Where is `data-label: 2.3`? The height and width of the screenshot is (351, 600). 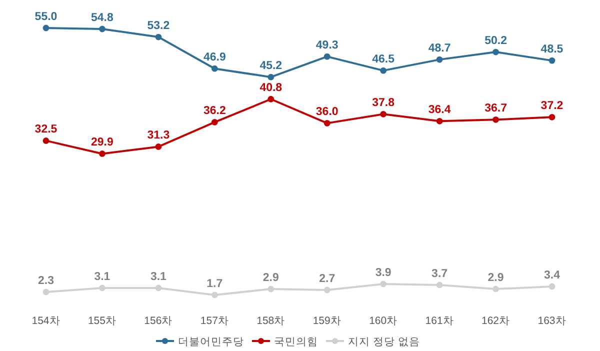 data-label: 2.3 is located at coordinates (46, 280).